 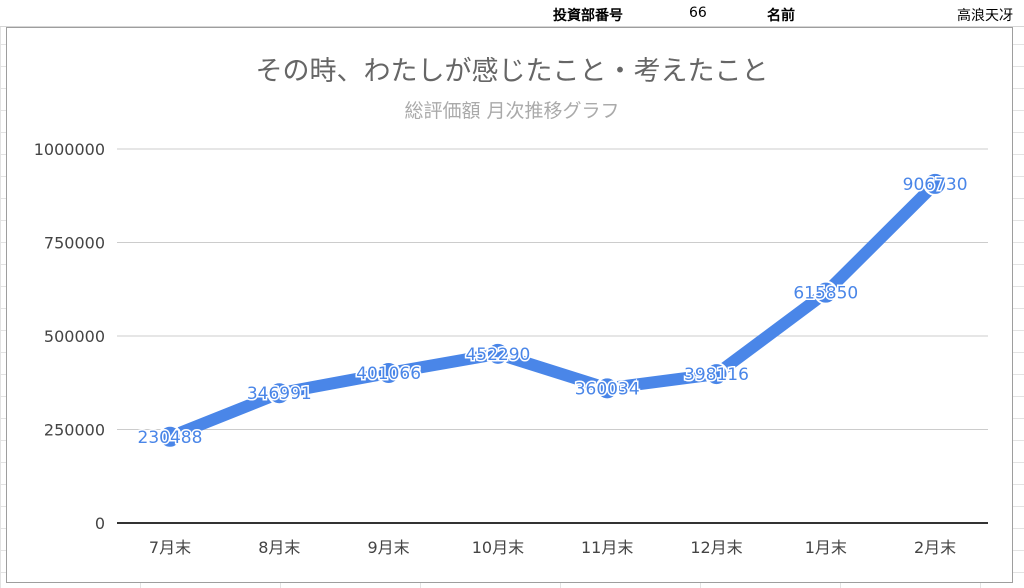 I want to click on data-label: 398116, so click(x=716, y=375).